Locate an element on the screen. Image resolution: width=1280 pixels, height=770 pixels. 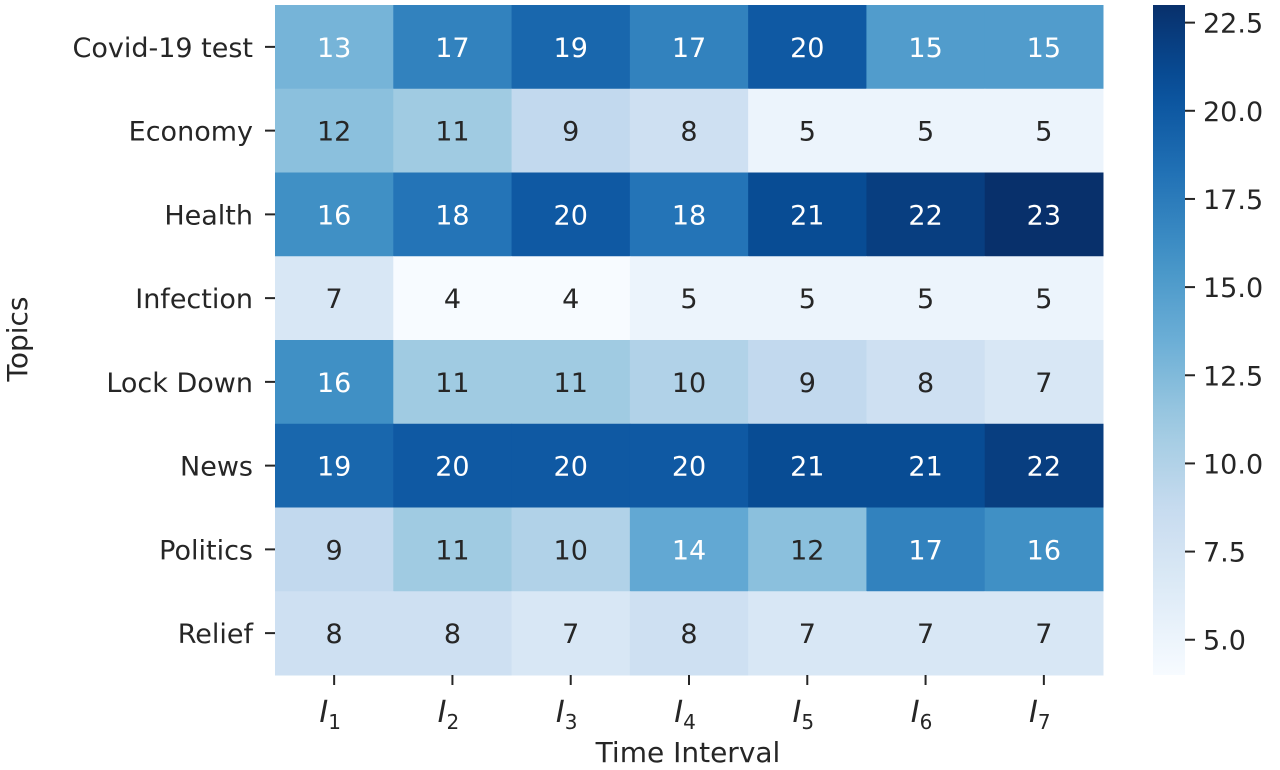
y-tick-label: Infection is located at coordinates (194, 299).